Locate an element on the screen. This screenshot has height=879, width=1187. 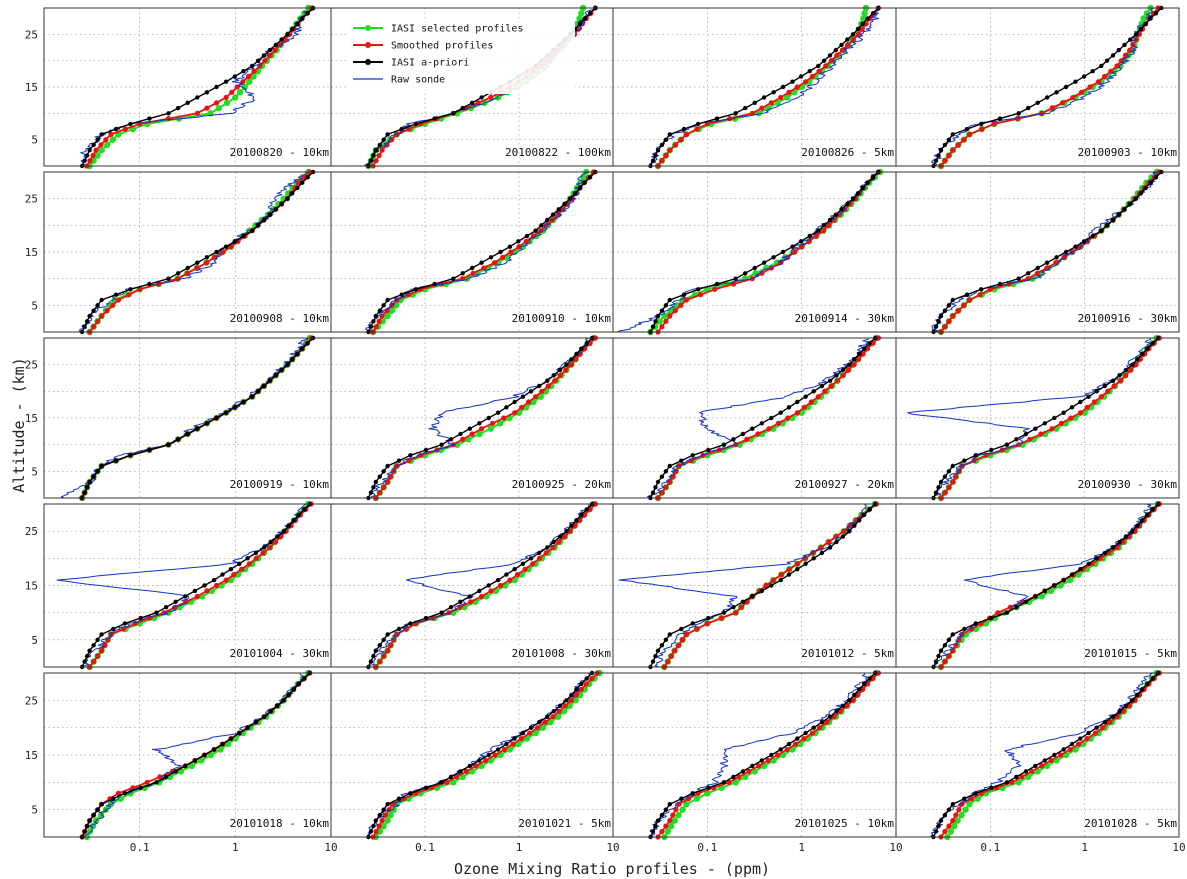
panel-frame is located at coordinates (1037, 755).